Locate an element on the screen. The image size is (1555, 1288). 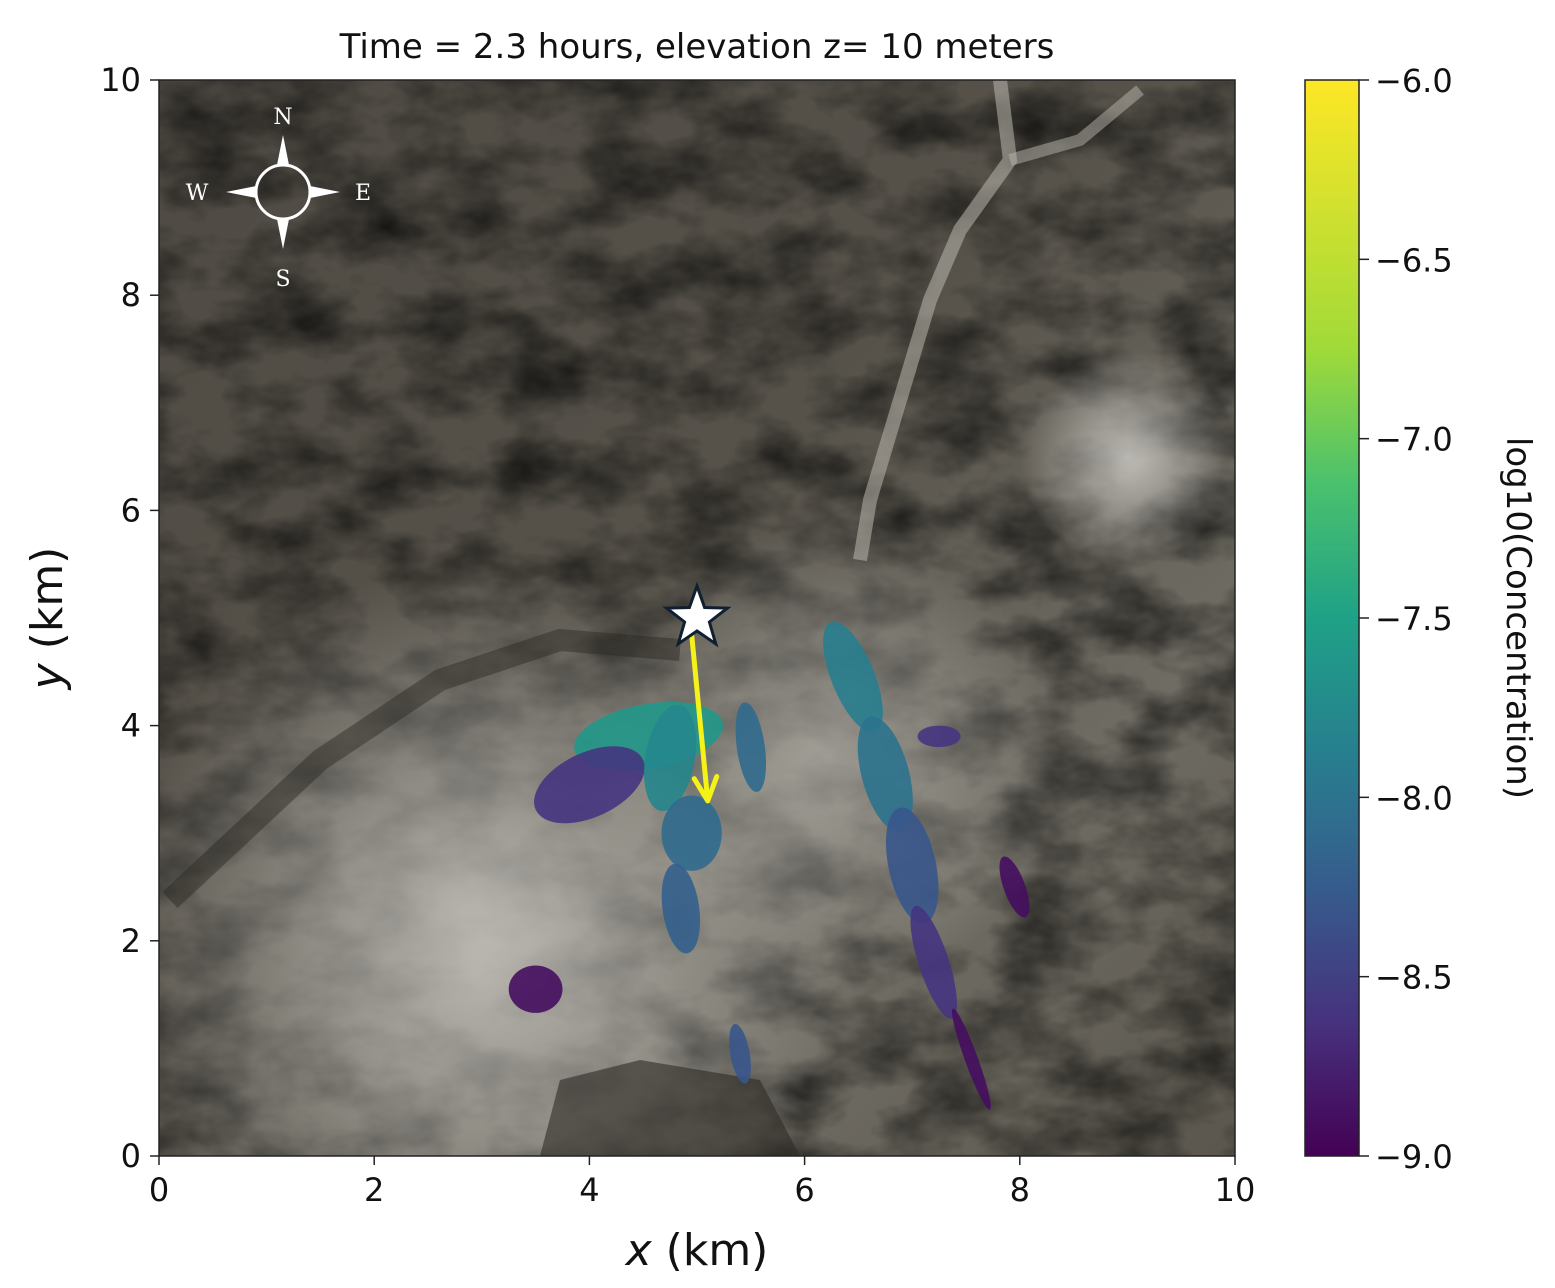
y-tick-label: 2 is located at coordinates (131, 941).